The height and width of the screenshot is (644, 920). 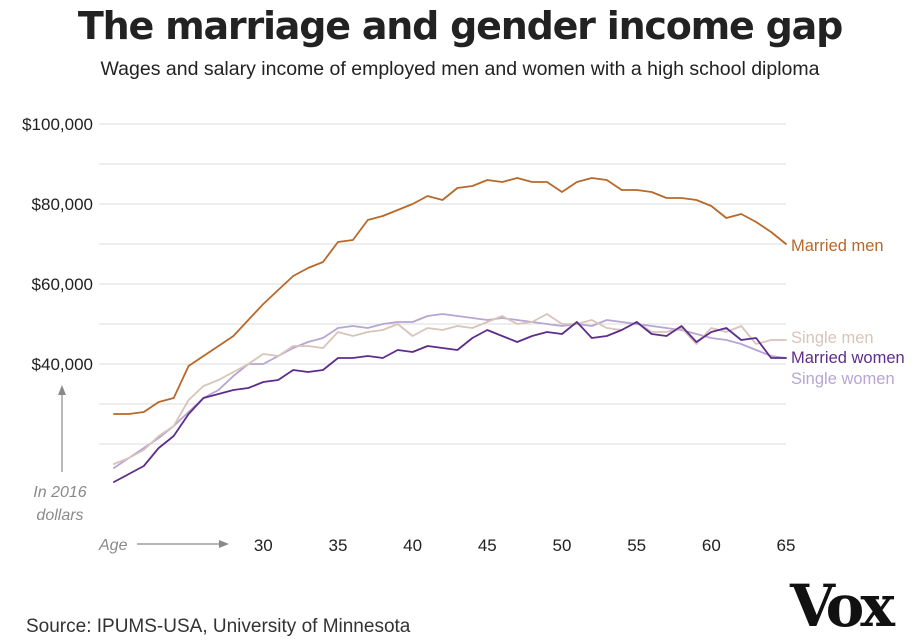 What do you see at coordinates (59, 492) in the screenshot?
I see `y-axis-label-line1: In 2016` at bounding box center [59, 492].